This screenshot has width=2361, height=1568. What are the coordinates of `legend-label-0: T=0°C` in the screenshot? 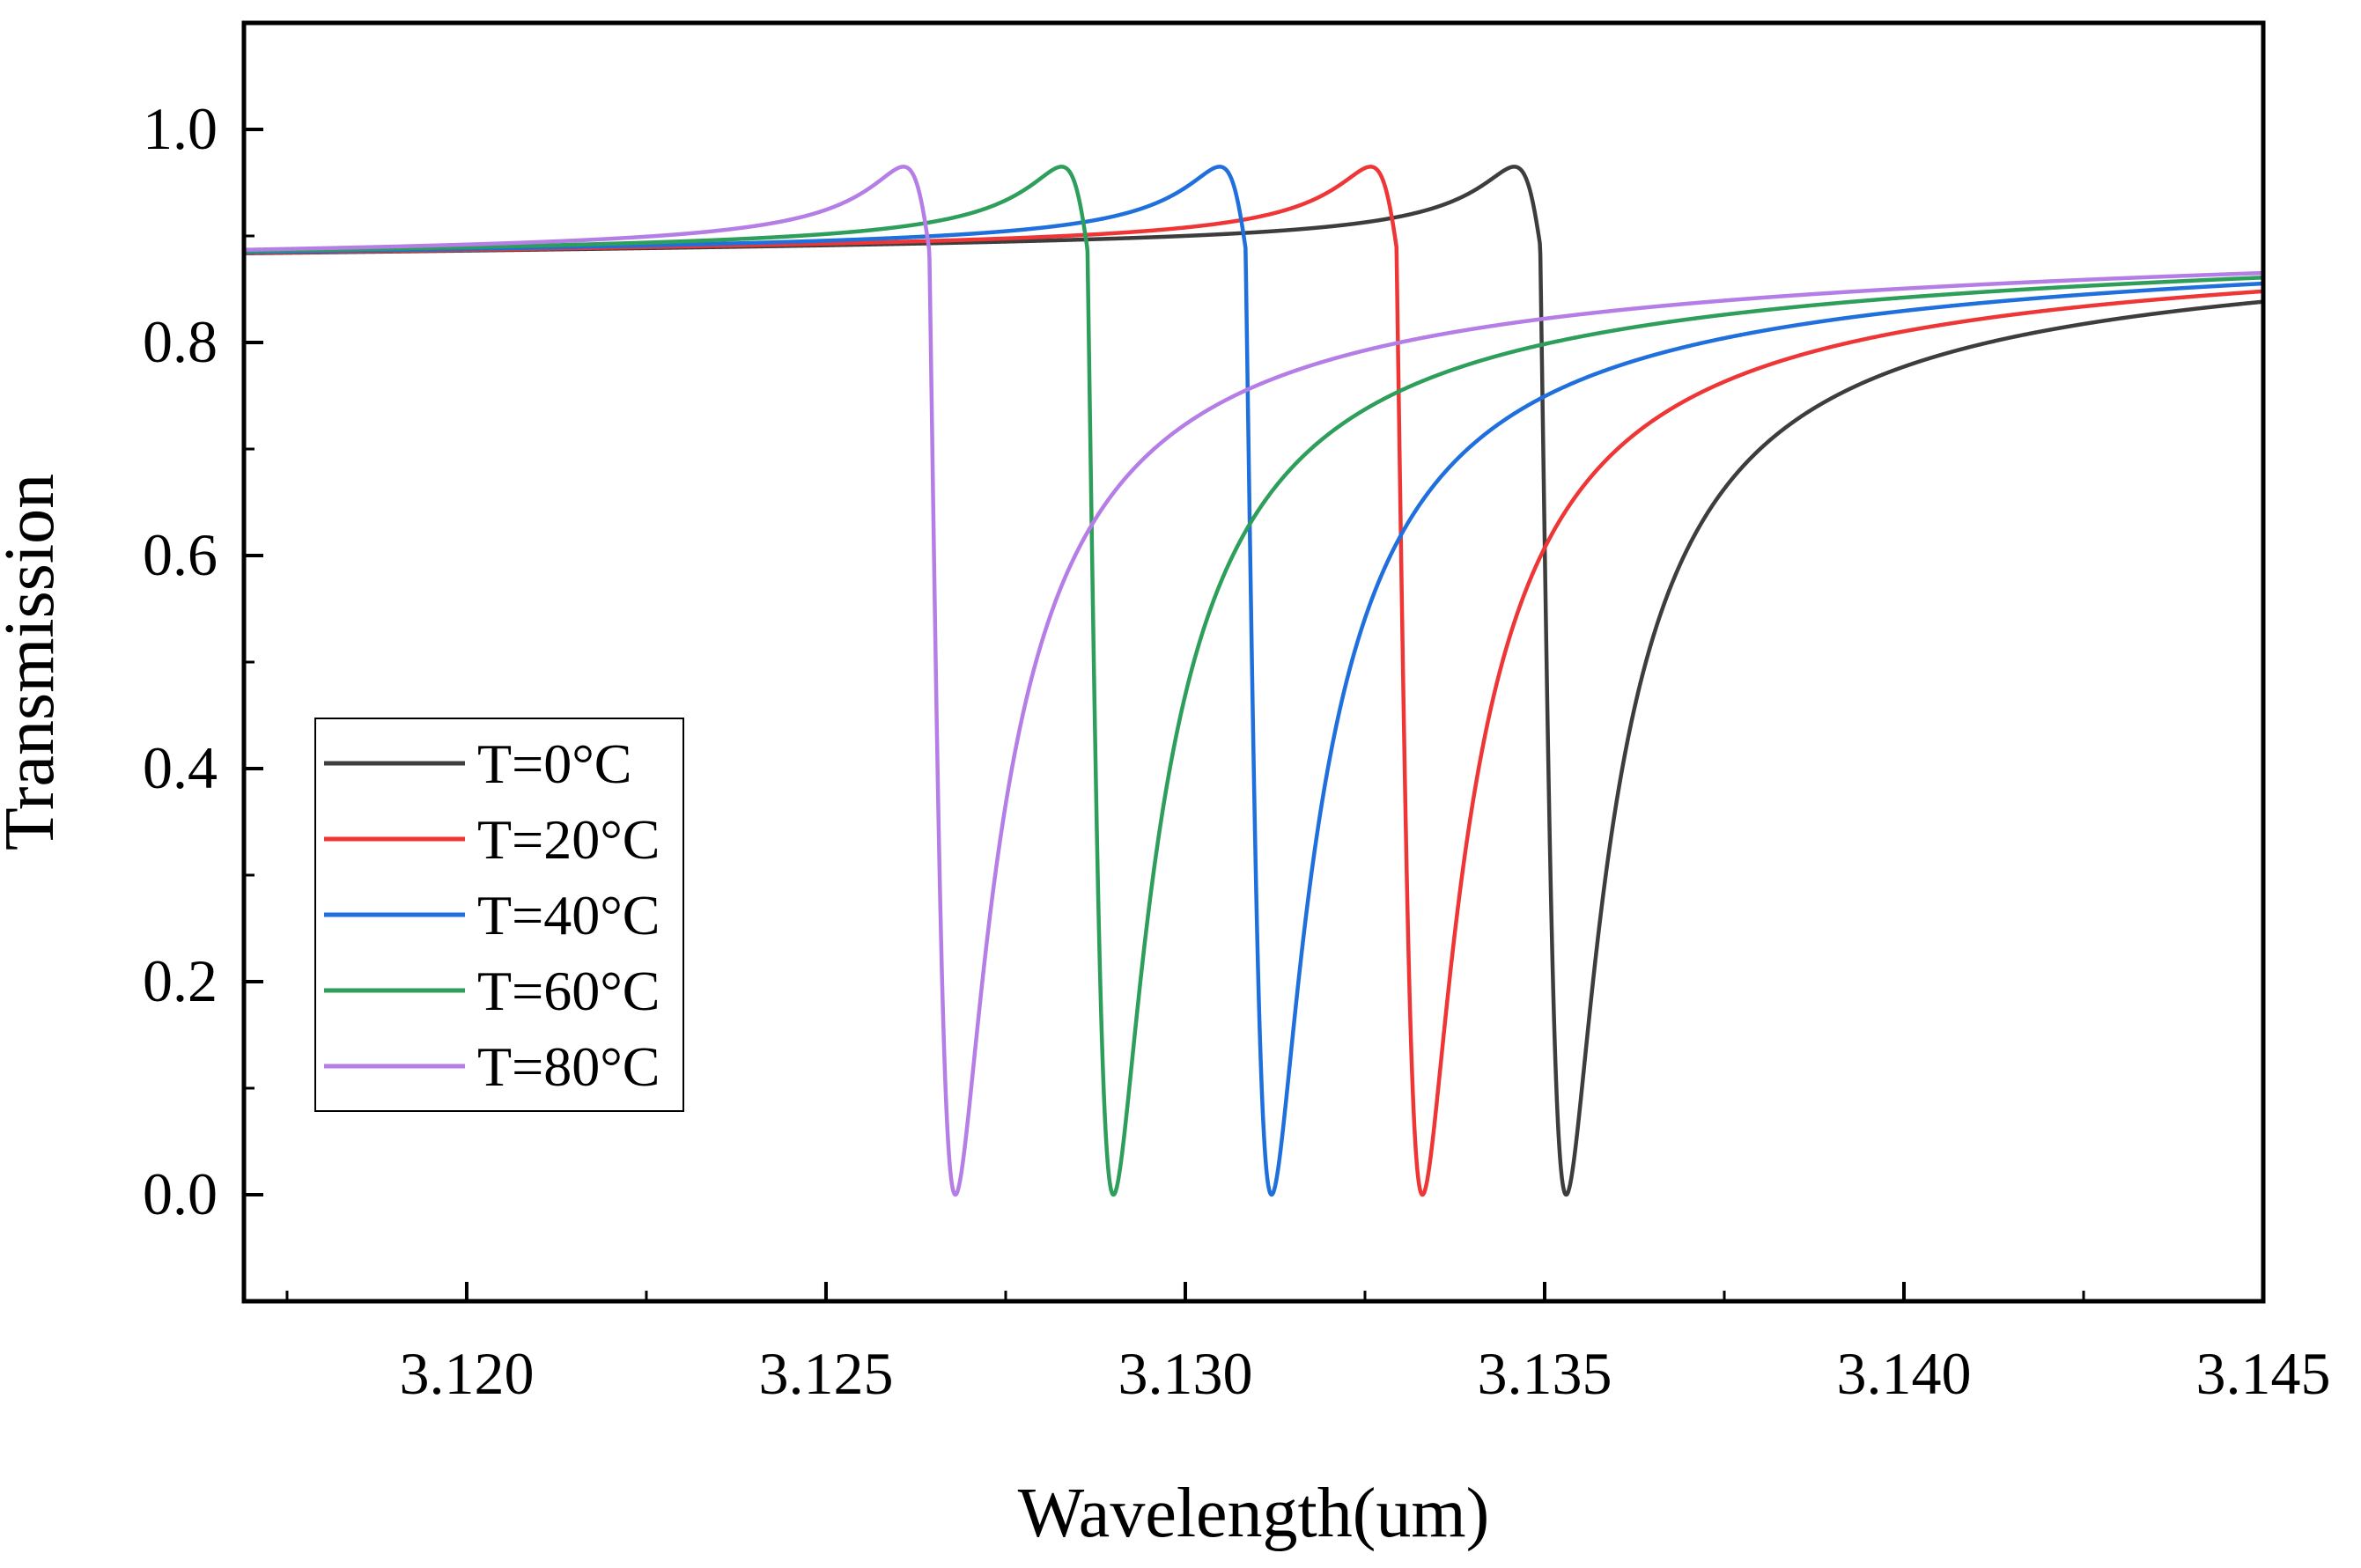 It's located at (554, 764).